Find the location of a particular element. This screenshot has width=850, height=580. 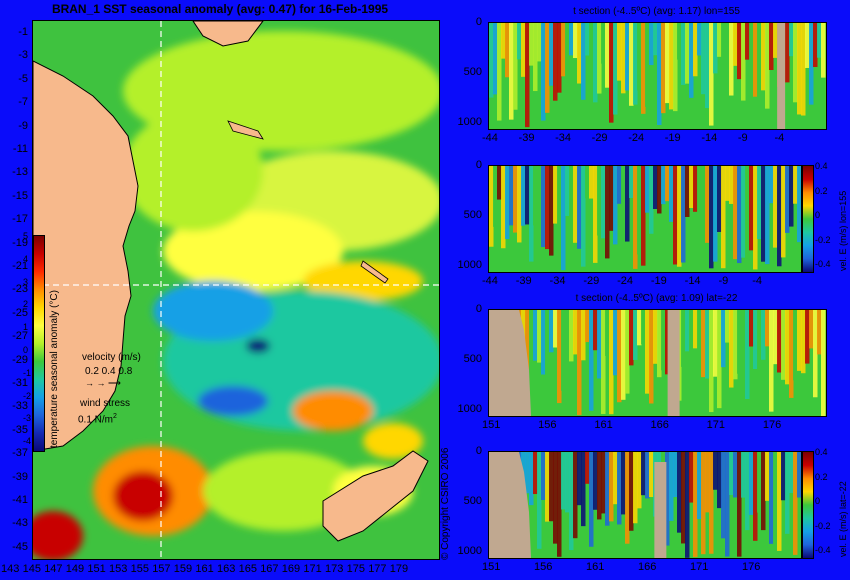

panel-x-tick: -4 is located at coordinates (779, 138).